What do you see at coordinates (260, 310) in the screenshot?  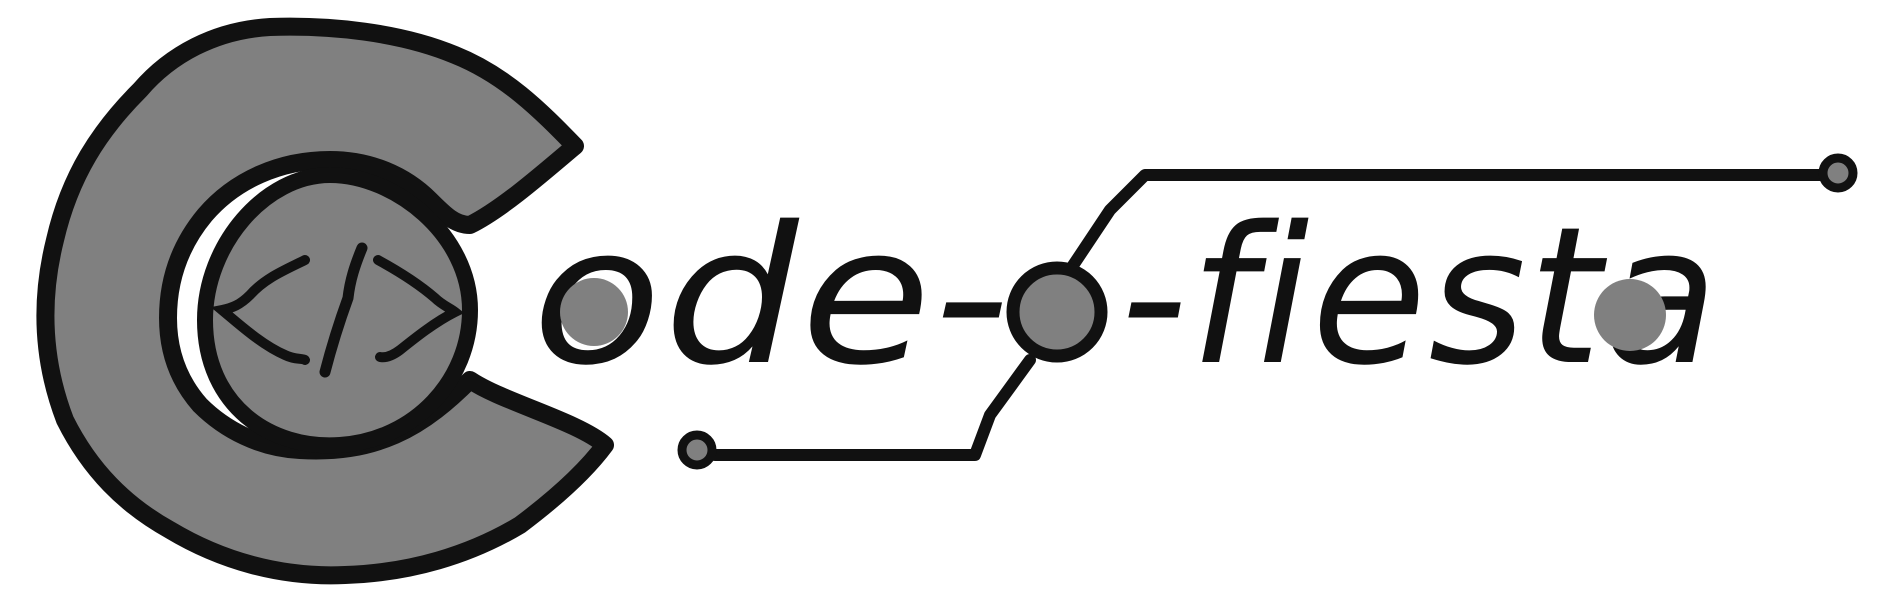 I see `left-angle-bracket` at bounding box center [260, 310].